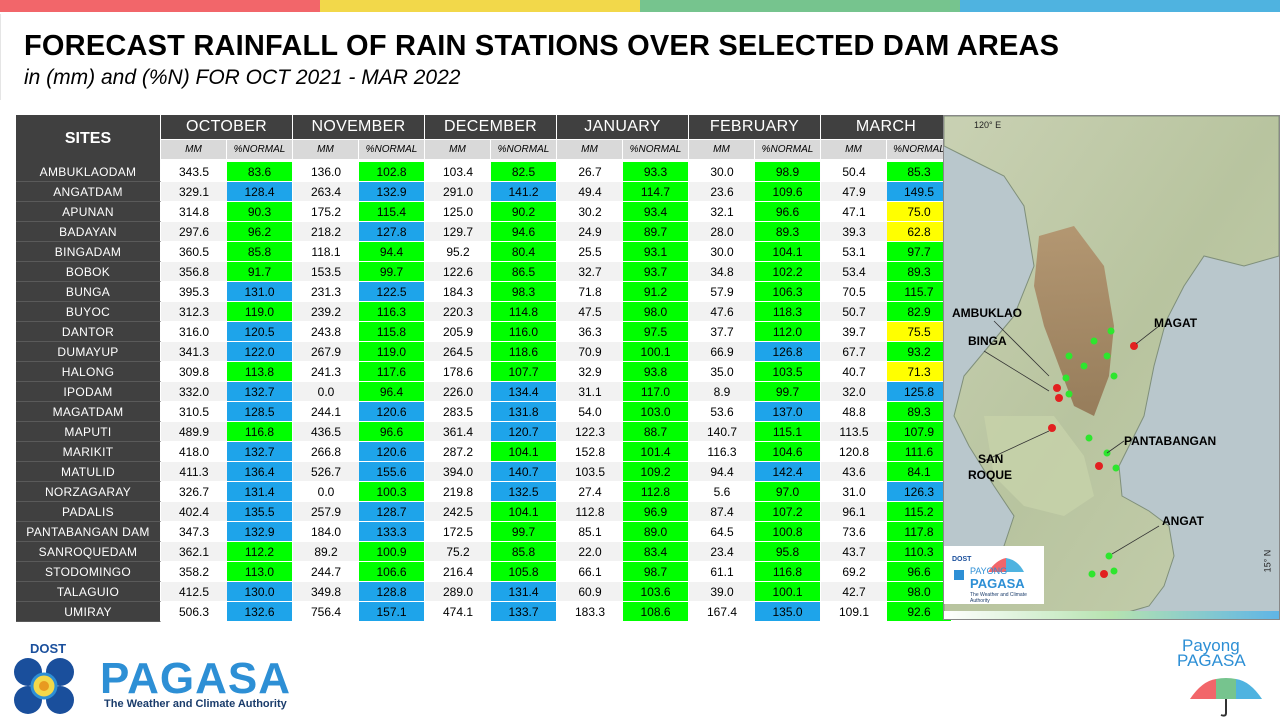  Describe the element at coordinates (722, 552) in the screenshot. I see `mm-cell: 23.4` at that location.